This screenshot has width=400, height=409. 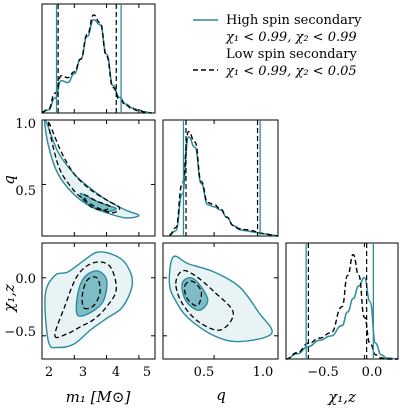 I want to click on tick-label-q-bottom-0: 0.5, so click(x=204, y=372).